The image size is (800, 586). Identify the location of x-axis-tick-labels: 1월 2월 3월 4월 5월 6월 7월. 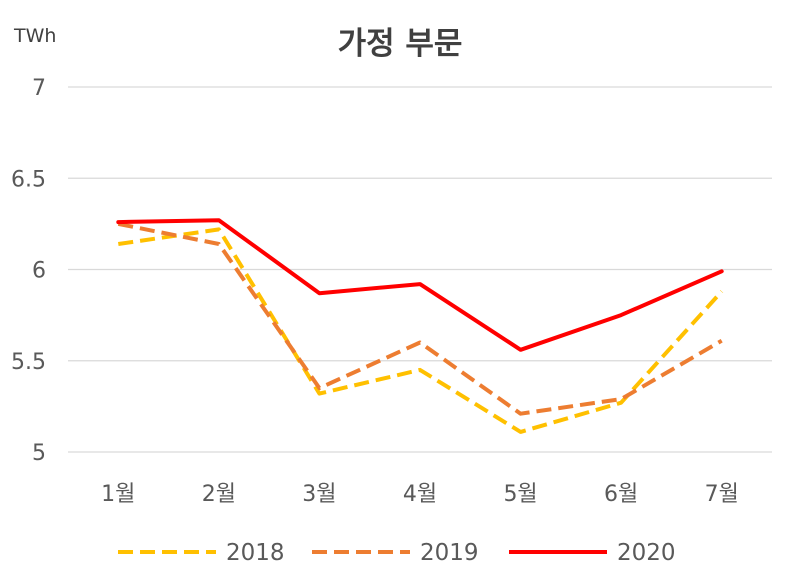
(420, 494).